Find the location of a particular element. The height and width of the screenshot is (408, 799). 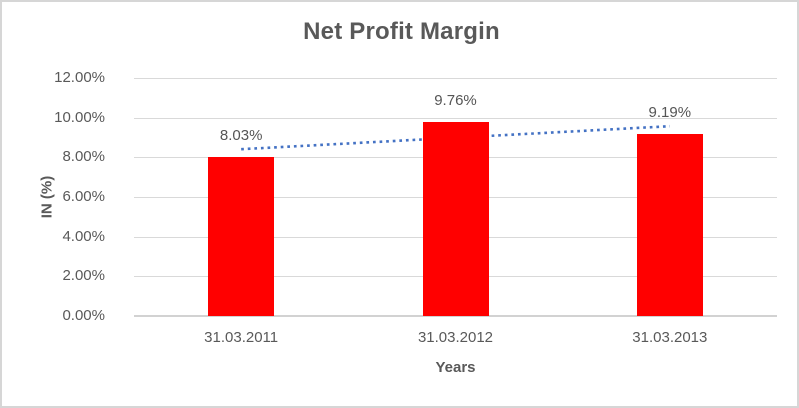

y-tick-label: 0.00% is located at coordinates (83, 315).